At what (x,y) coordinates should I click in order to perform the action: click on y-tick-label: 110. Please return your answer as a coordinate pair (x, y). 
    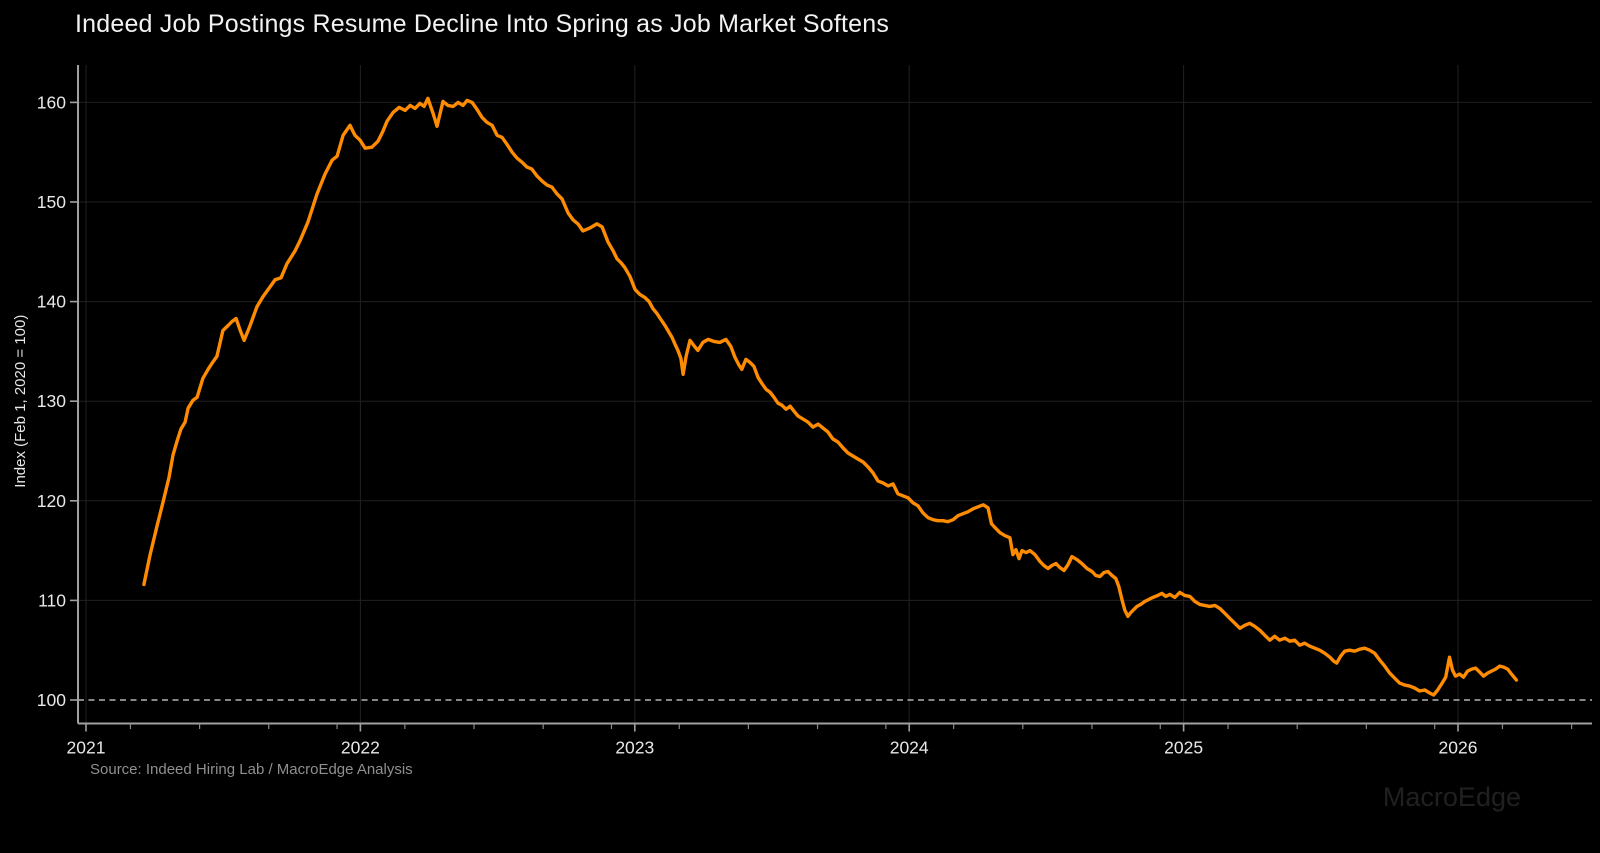
    Looking at the image, I should click on (52, 600).